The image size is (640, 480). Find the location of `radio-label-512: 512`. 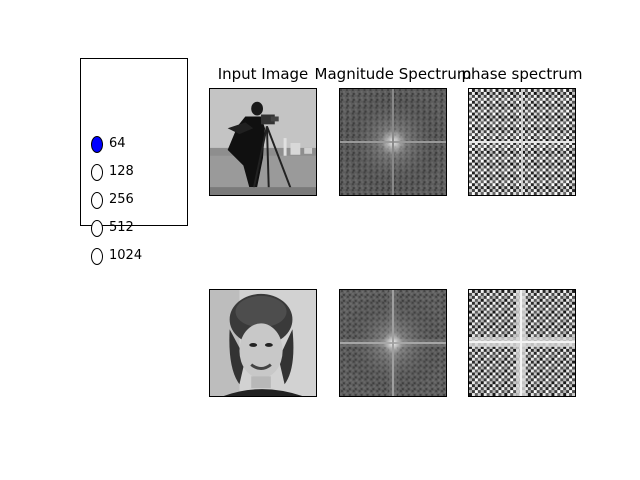

radio-label-512: 512 is located at coordinates (121, 227).